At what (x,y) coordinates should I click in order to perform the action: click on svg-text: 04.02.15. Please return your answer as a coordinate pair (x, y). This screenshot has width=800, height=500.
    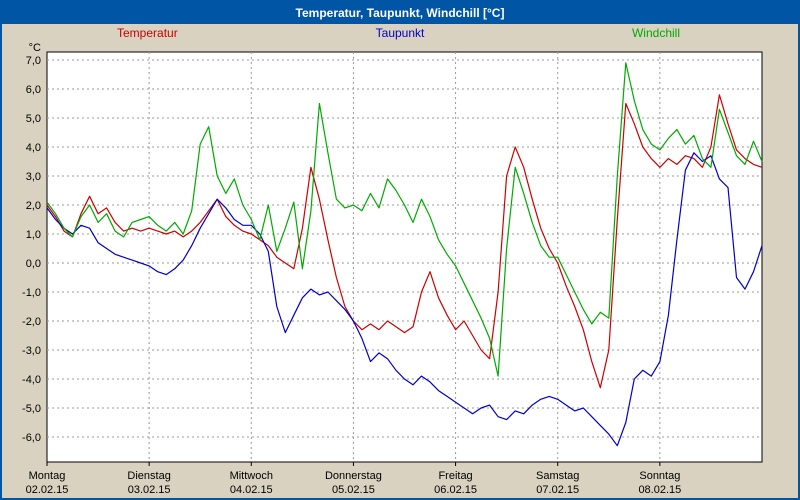
    Looking at the image, I should click on (251, 490).